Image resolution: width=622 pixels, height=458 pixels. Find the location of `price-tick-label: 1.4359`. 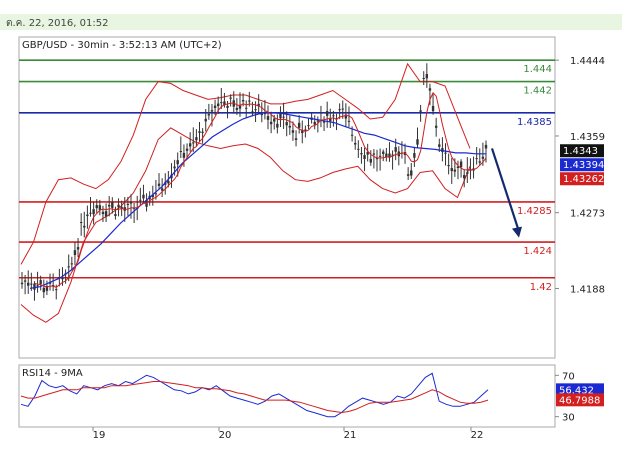

price-tick-label: 1.4359 is located at coordinates (587, 137).